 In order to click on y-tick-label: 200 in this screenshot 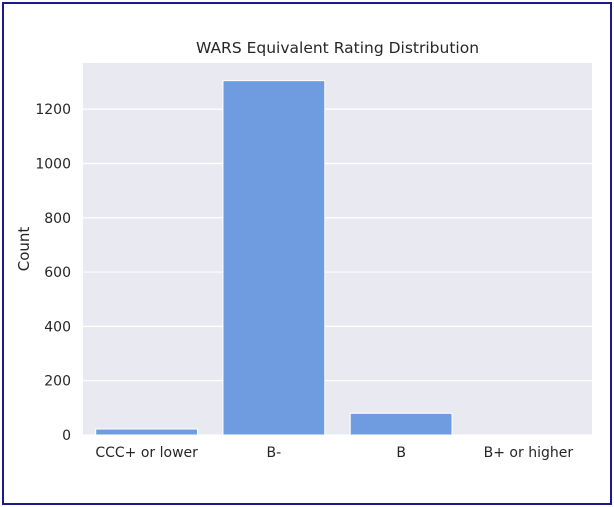, I will do `click(57, 382)`.